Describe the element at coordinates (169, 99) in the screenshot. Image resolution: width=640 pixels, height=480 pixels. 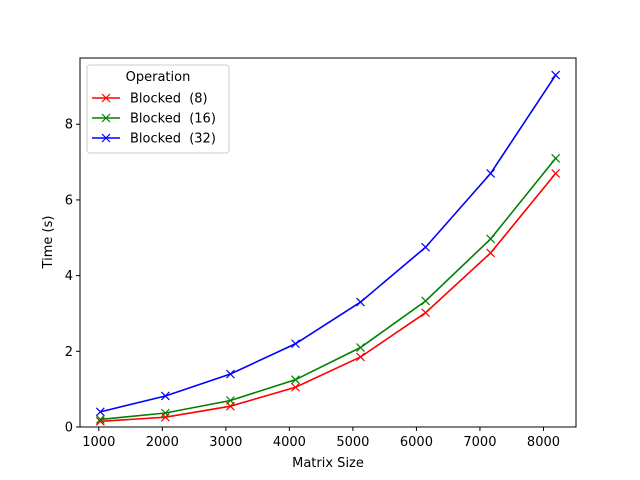
I see `legend-label: Blocked (8)` at that location.